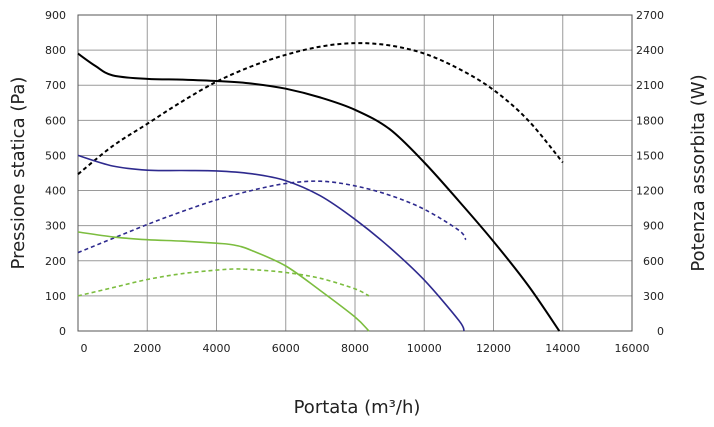 The image size is (714, 427). Describe the element at coordinates (55, 15) in the screenshot. I see `y-tick-label: 900` at that location.